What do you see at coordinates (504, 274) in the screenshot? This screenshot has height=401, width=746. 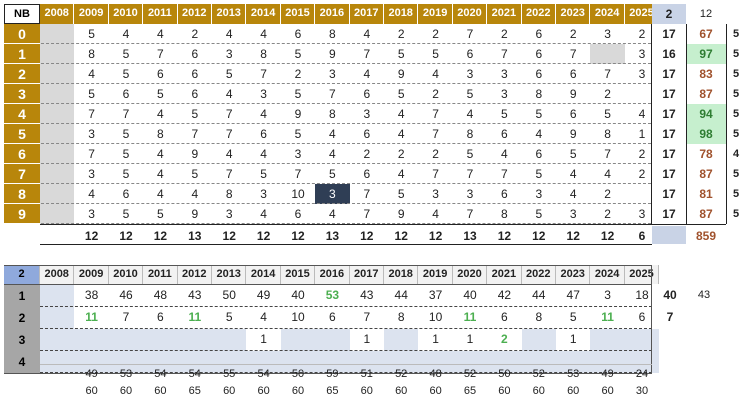 I see `bottom-year-header-2021: 2021` at bounding box center [504, 274].